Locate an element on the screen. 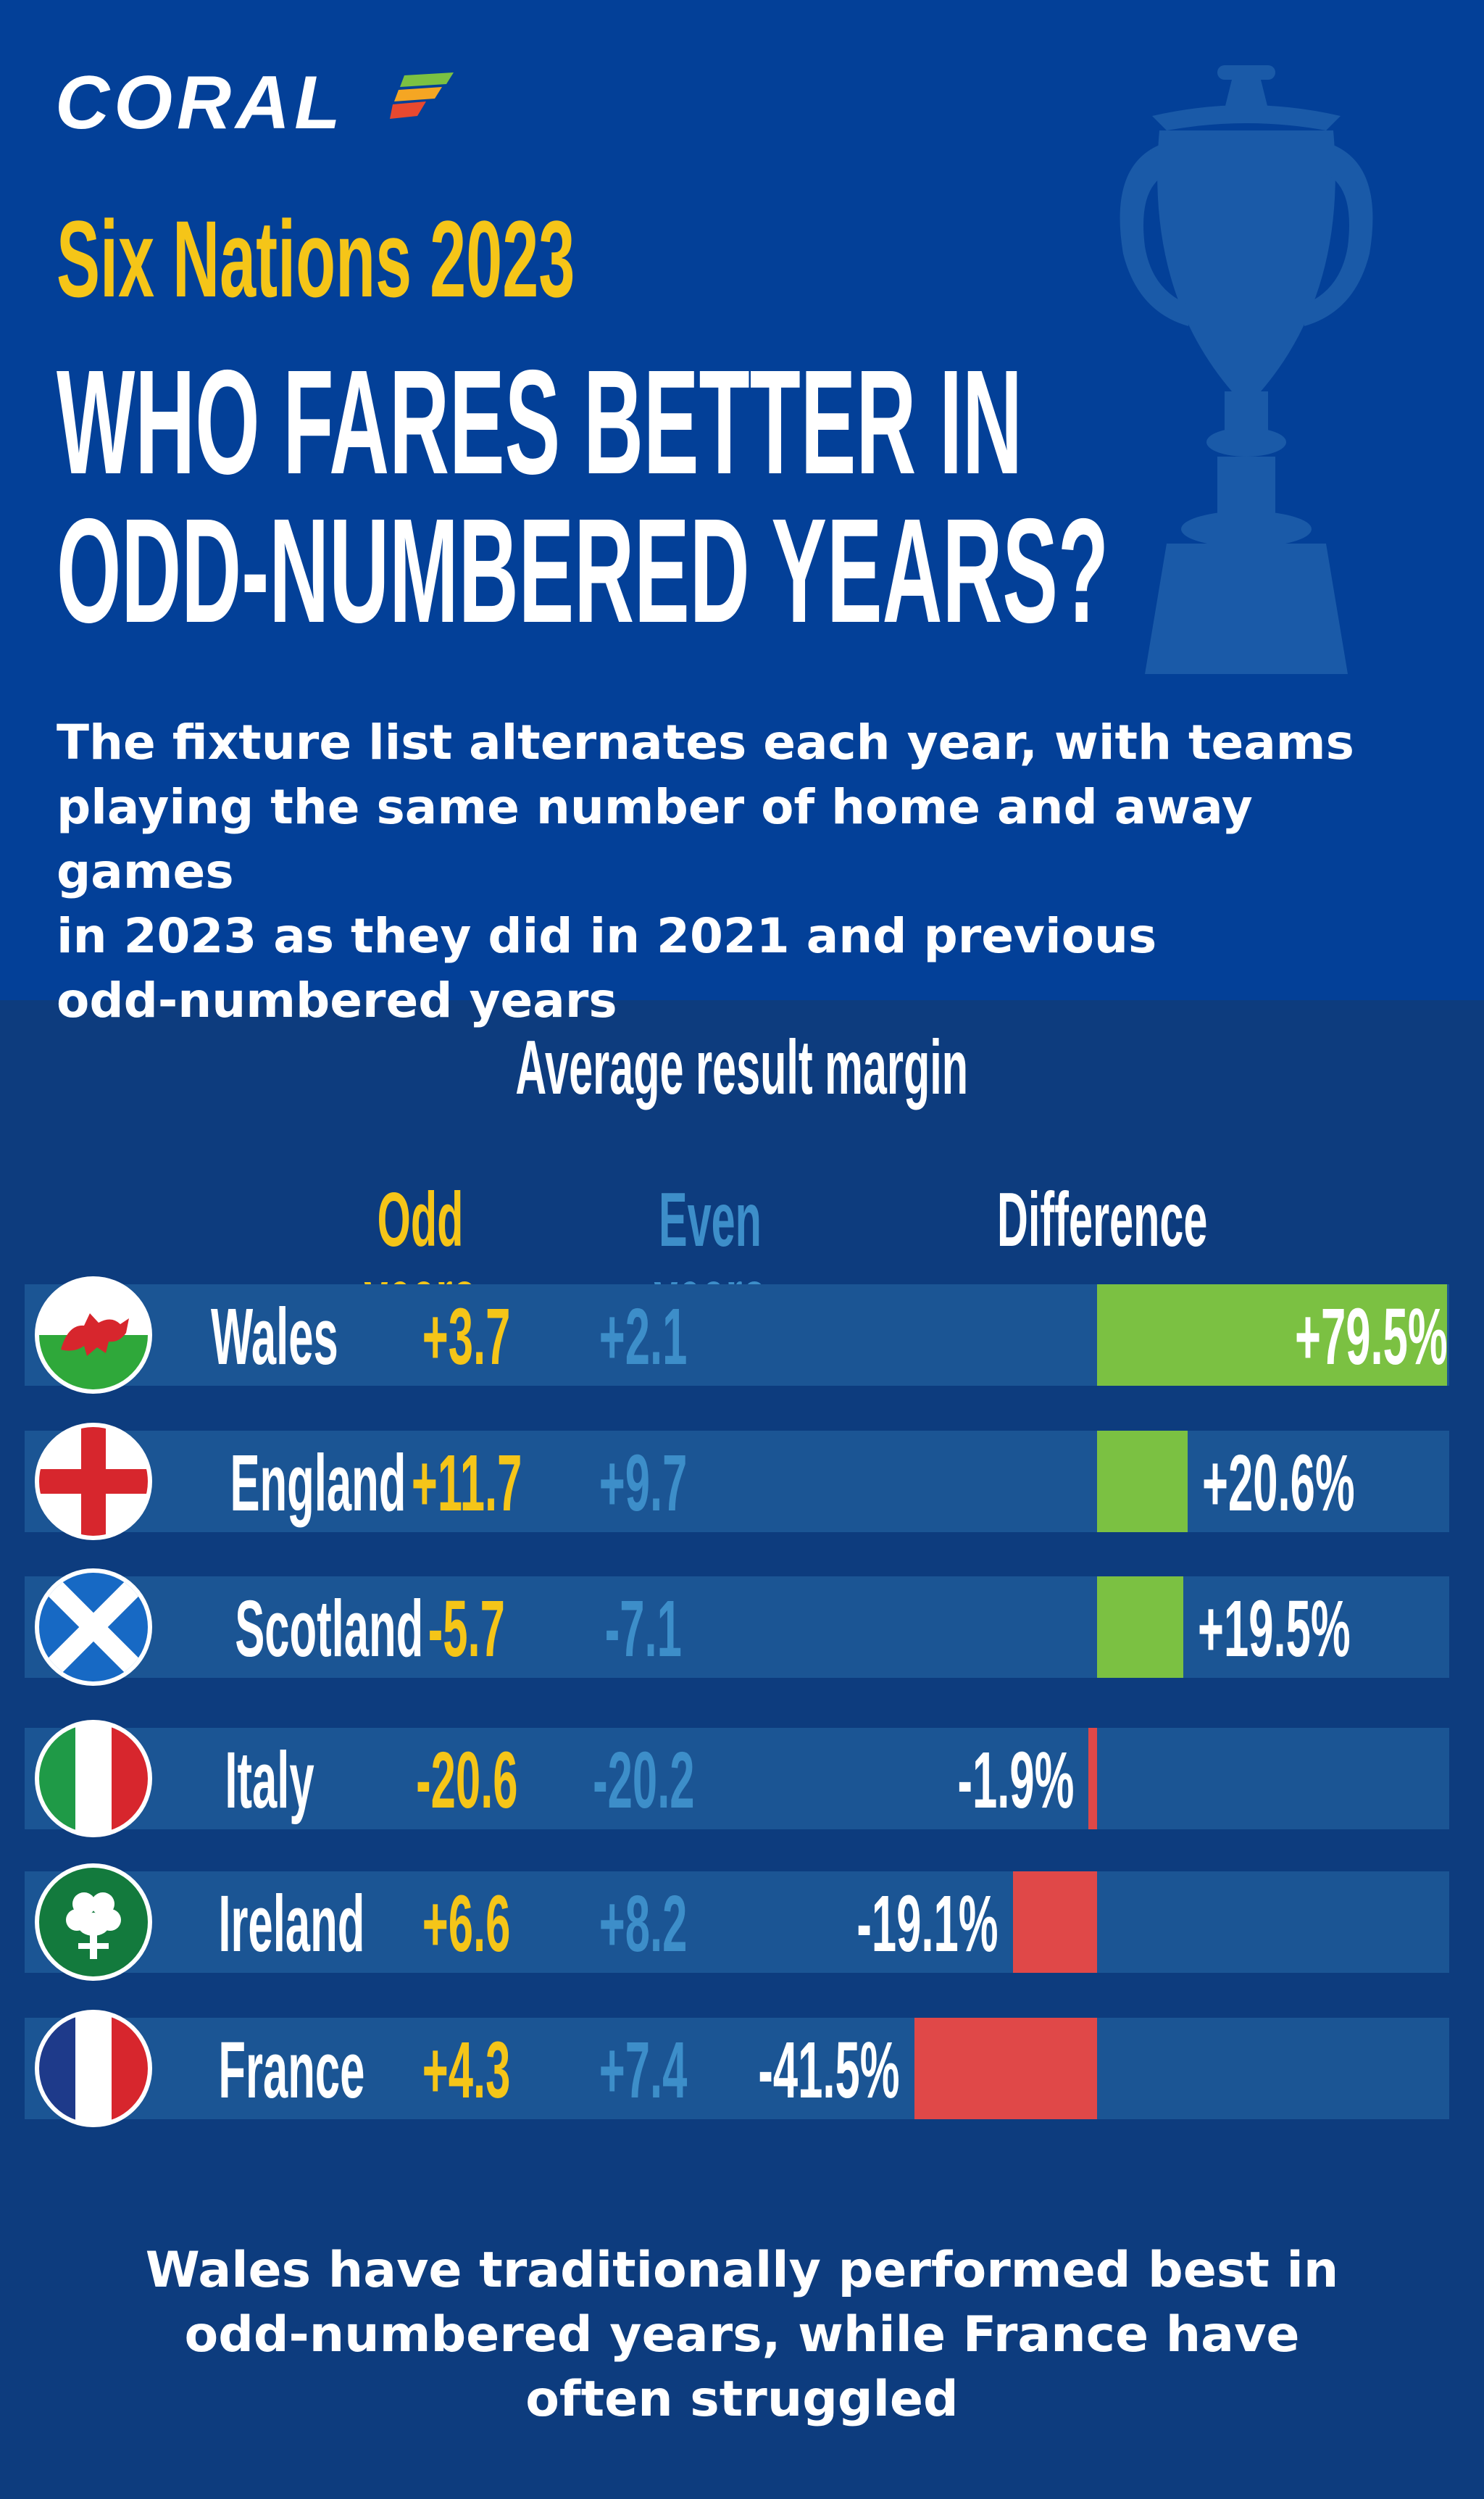 The width and height of the screenshot is (1484, 2499). column-header-difference: Difference is located at coordinates (1096, 1219).